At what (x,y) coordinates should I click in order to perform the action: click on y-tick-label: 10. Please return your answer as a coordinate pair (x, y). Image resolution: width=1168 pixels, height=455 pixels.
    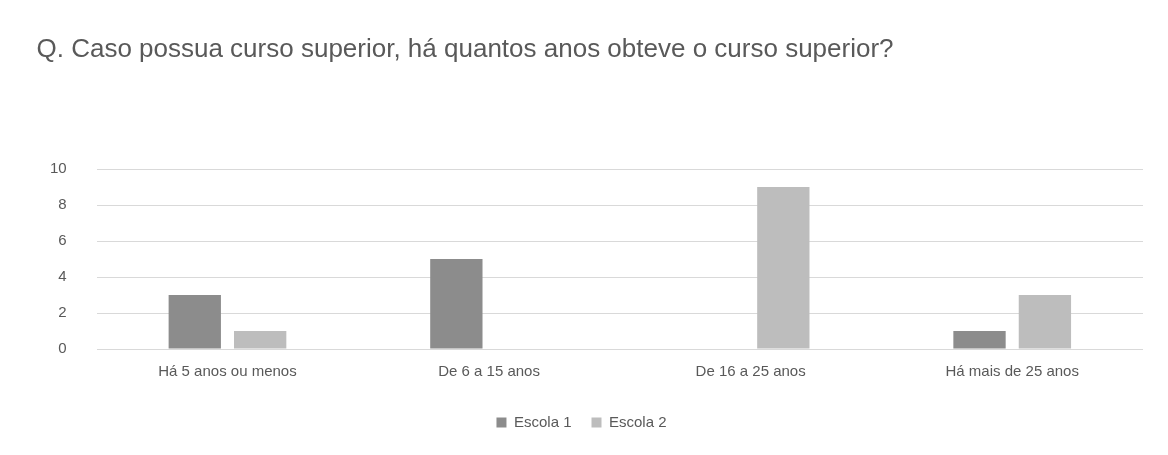
    Looking at the image, I should click on (58, 168).